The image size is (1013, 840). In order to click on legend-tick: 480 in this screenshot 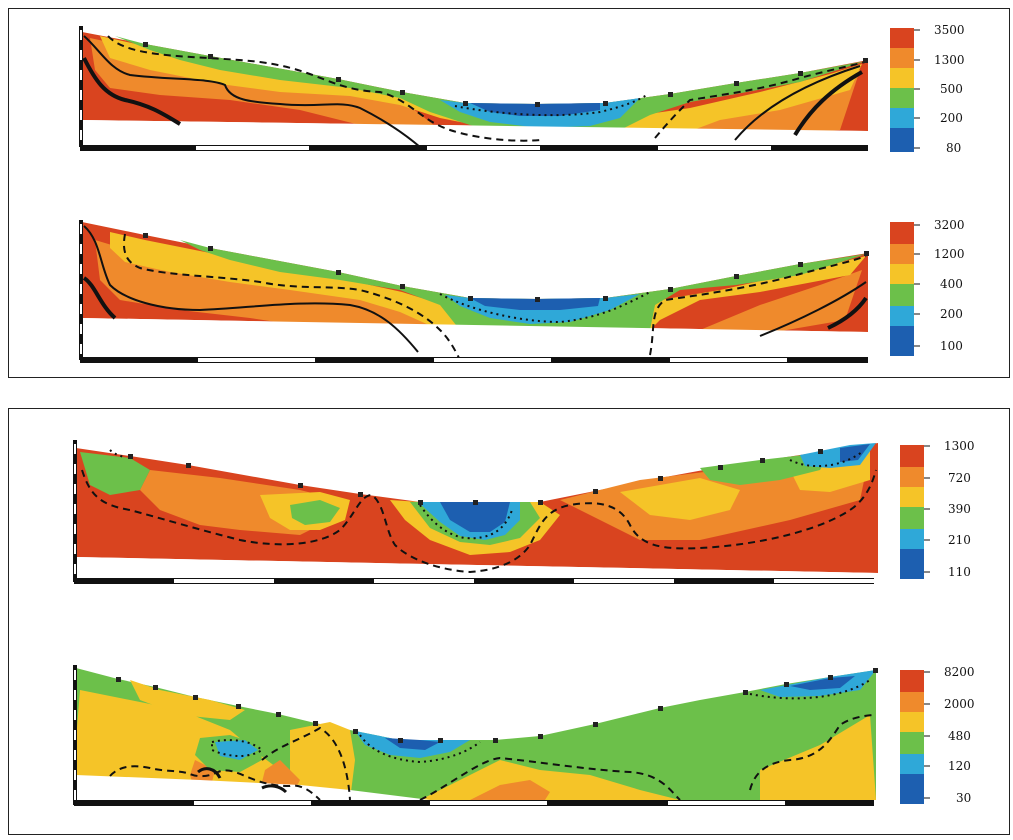, I will do `click(959, 736)`.